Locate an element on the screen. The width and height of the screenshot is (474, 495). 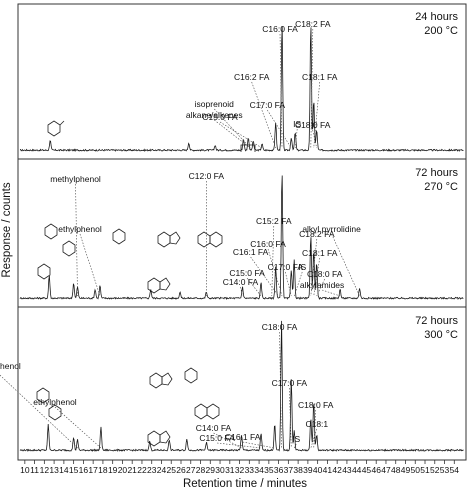
peak-label: alkyl pyrrolidine is located at coordinates (331, 229).